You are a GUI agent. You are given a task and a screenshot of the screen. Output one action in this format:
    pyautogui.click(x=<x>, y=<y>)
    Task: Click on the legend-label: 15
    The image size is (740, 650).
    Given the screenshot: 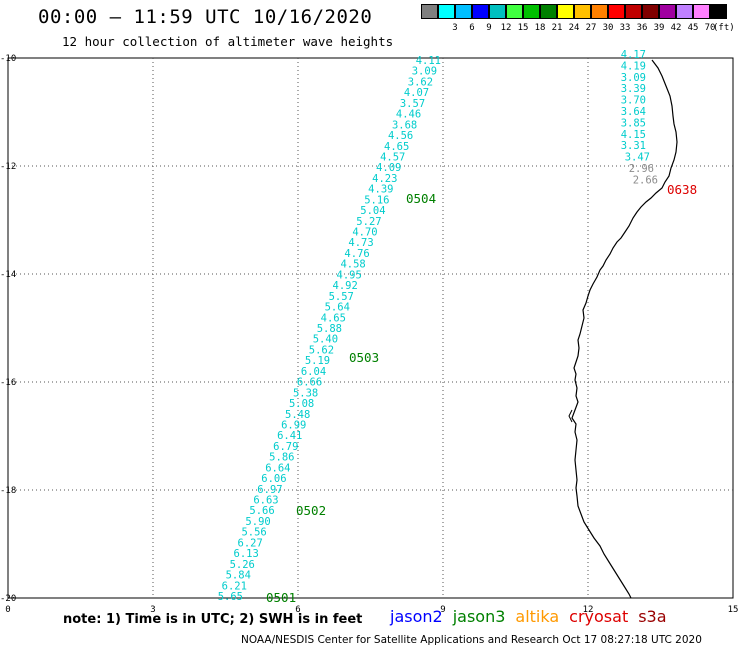 What is the action you would take?
    pyautogui.click(x=523, y=28)
    